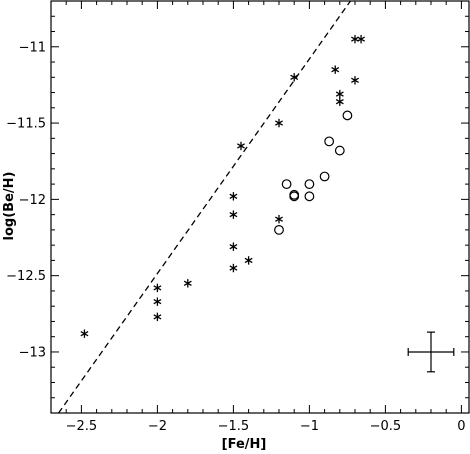  What do you see at coordinates (461, 426) in the screenshot?
I see `x-tick-label: 0` at bounding box center [461, 426].